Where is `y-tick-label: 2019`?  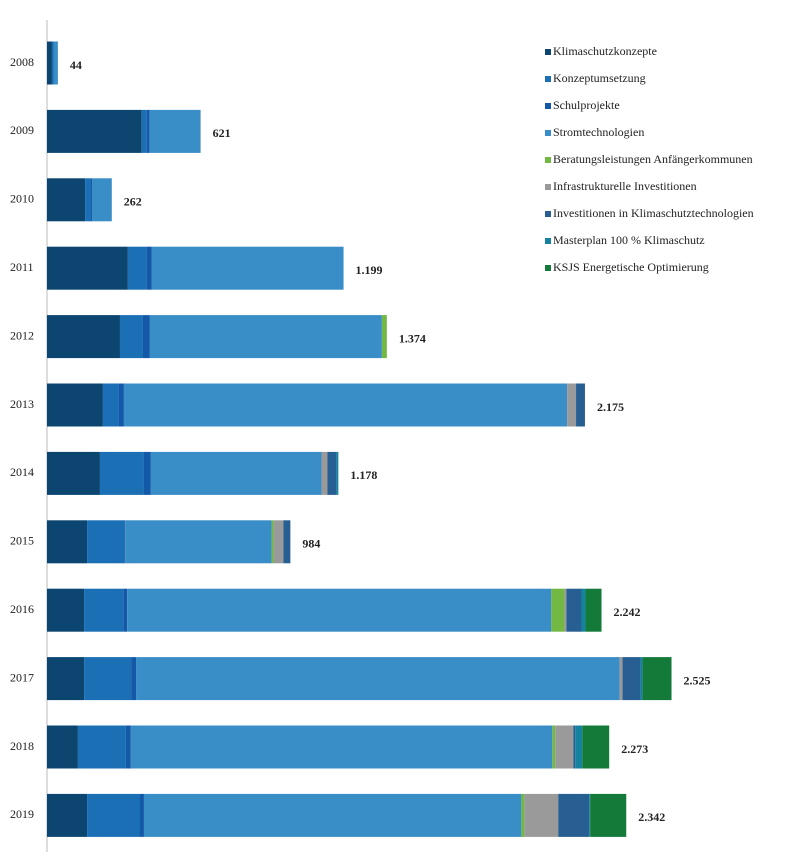
y-tick-label: 2019 is located at coordinates (22, 814).